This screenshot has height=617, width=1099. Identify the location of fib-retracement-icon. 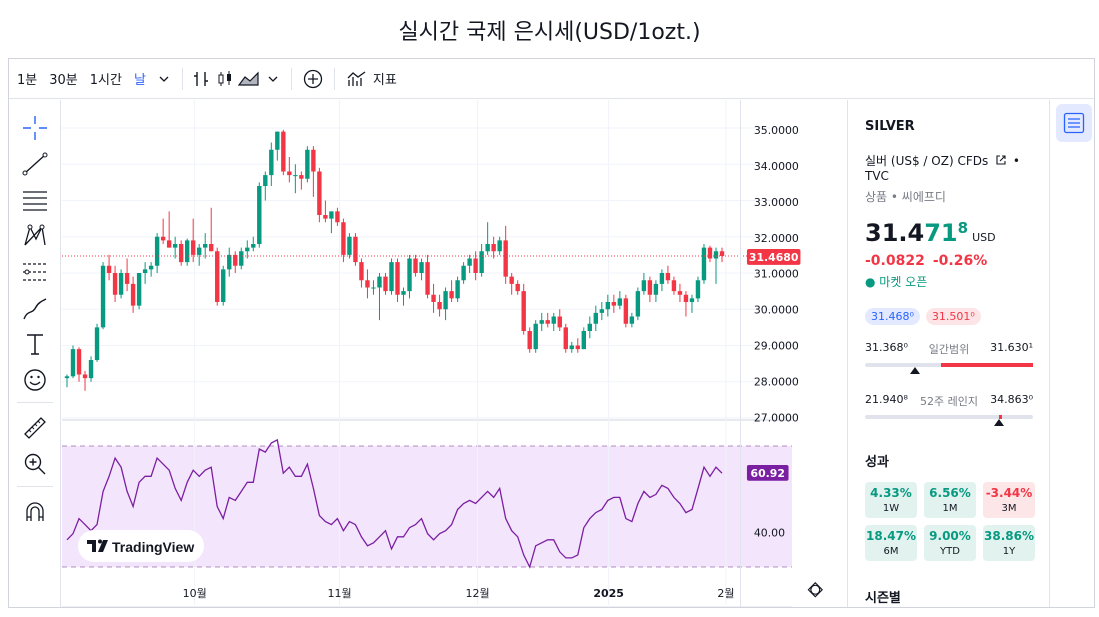
(35, 200).